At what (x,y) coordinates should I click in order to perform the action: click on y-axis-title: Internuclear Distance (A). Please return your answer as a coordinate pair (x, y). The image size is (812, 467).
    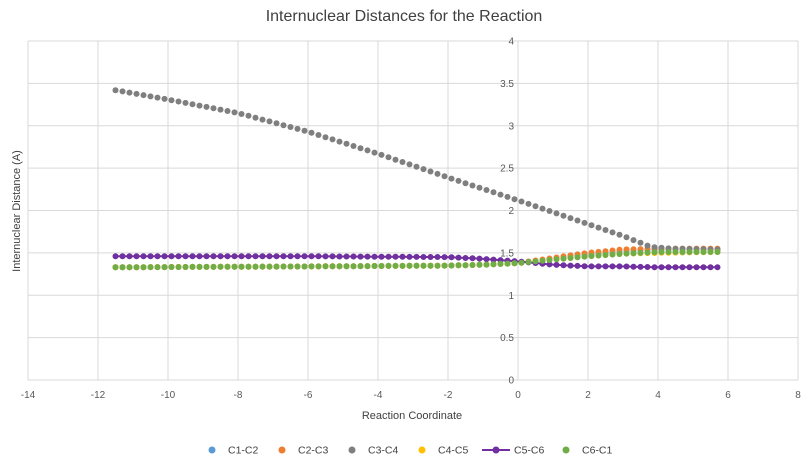
    Looking at the image, I should click on (17, 211).